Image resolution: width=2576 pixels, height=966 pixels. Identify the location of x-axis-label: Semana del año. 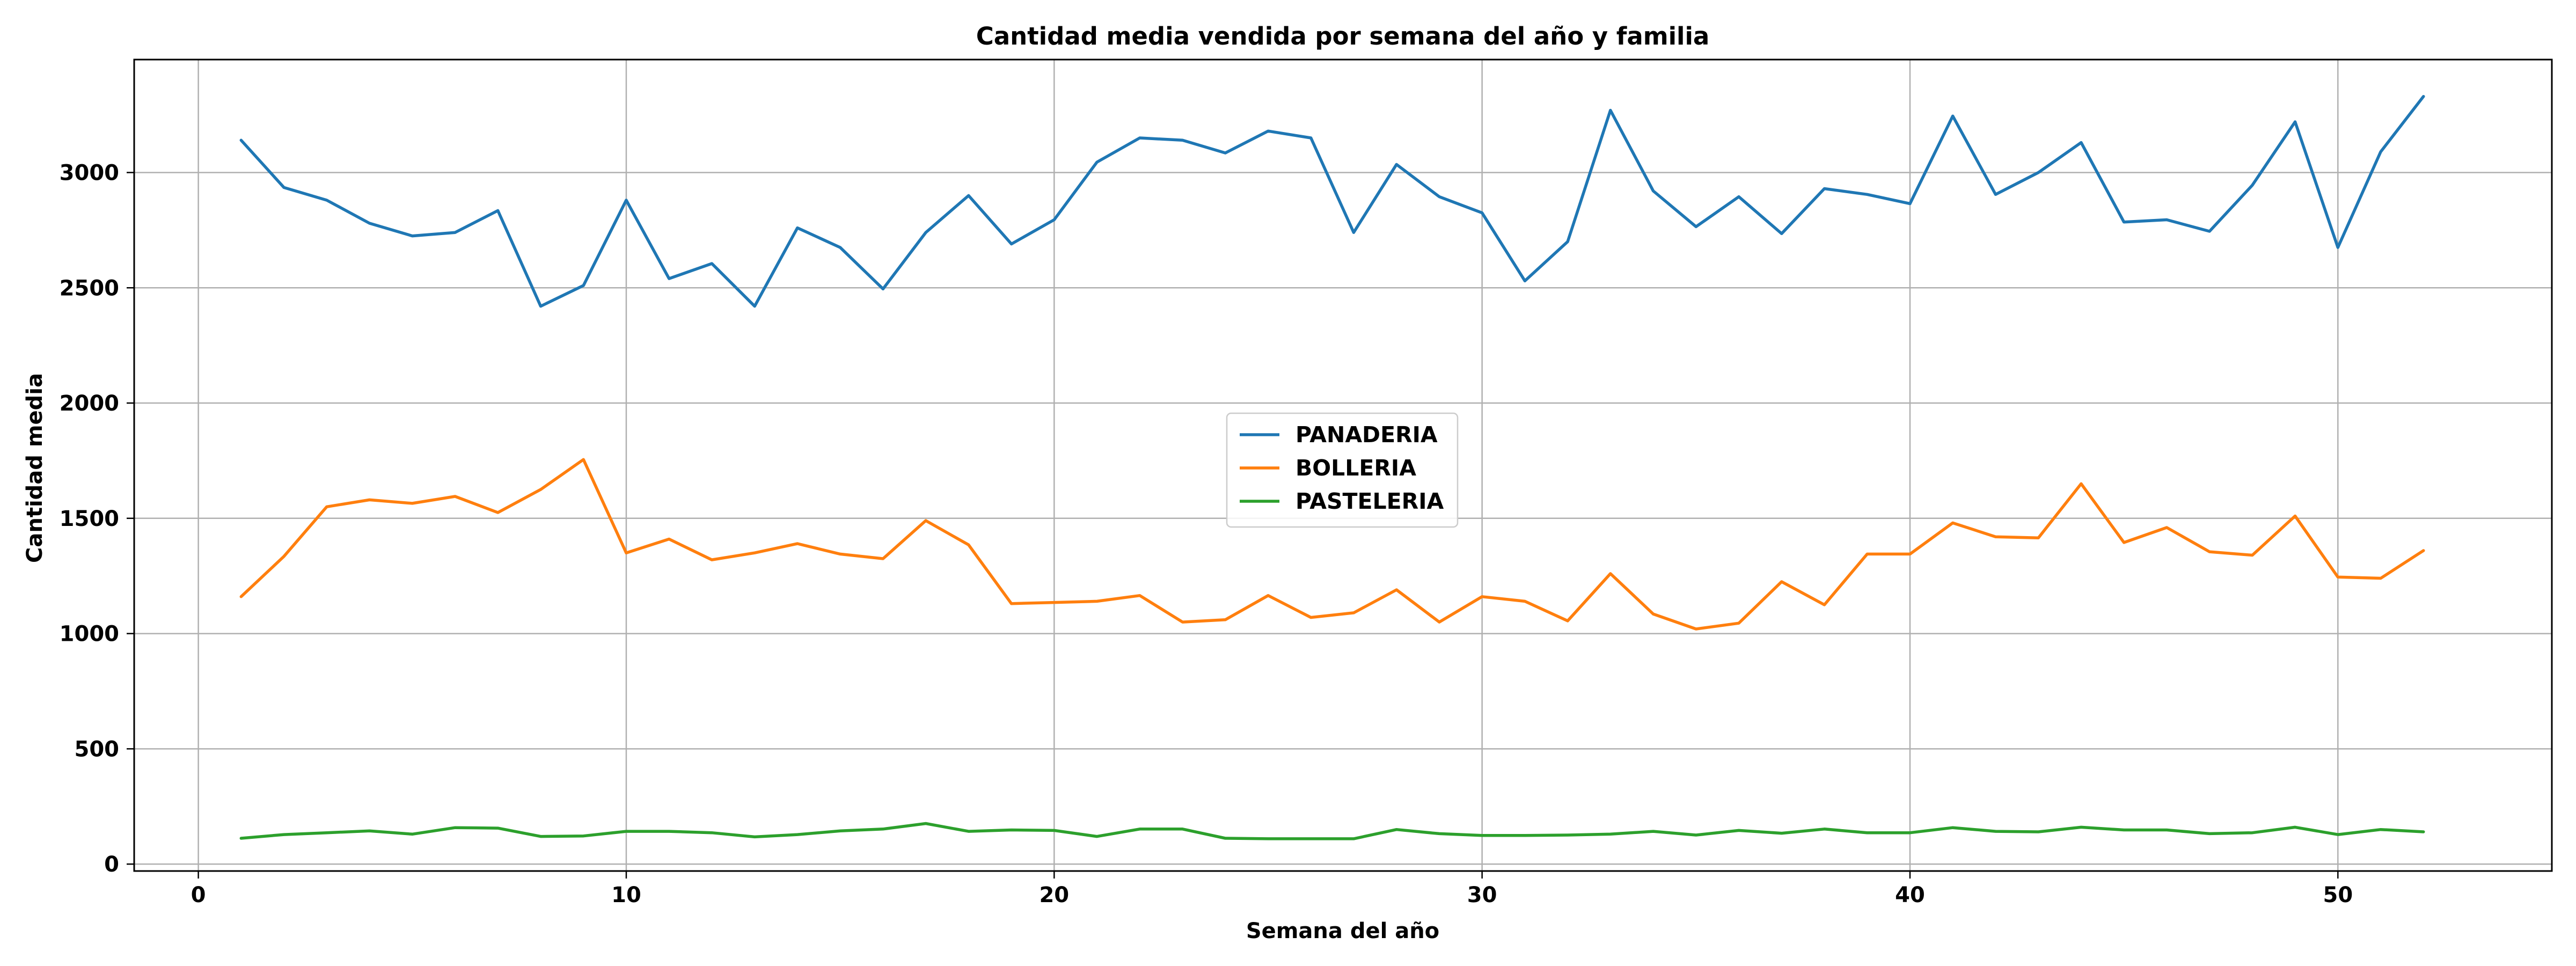
(1342, 931).